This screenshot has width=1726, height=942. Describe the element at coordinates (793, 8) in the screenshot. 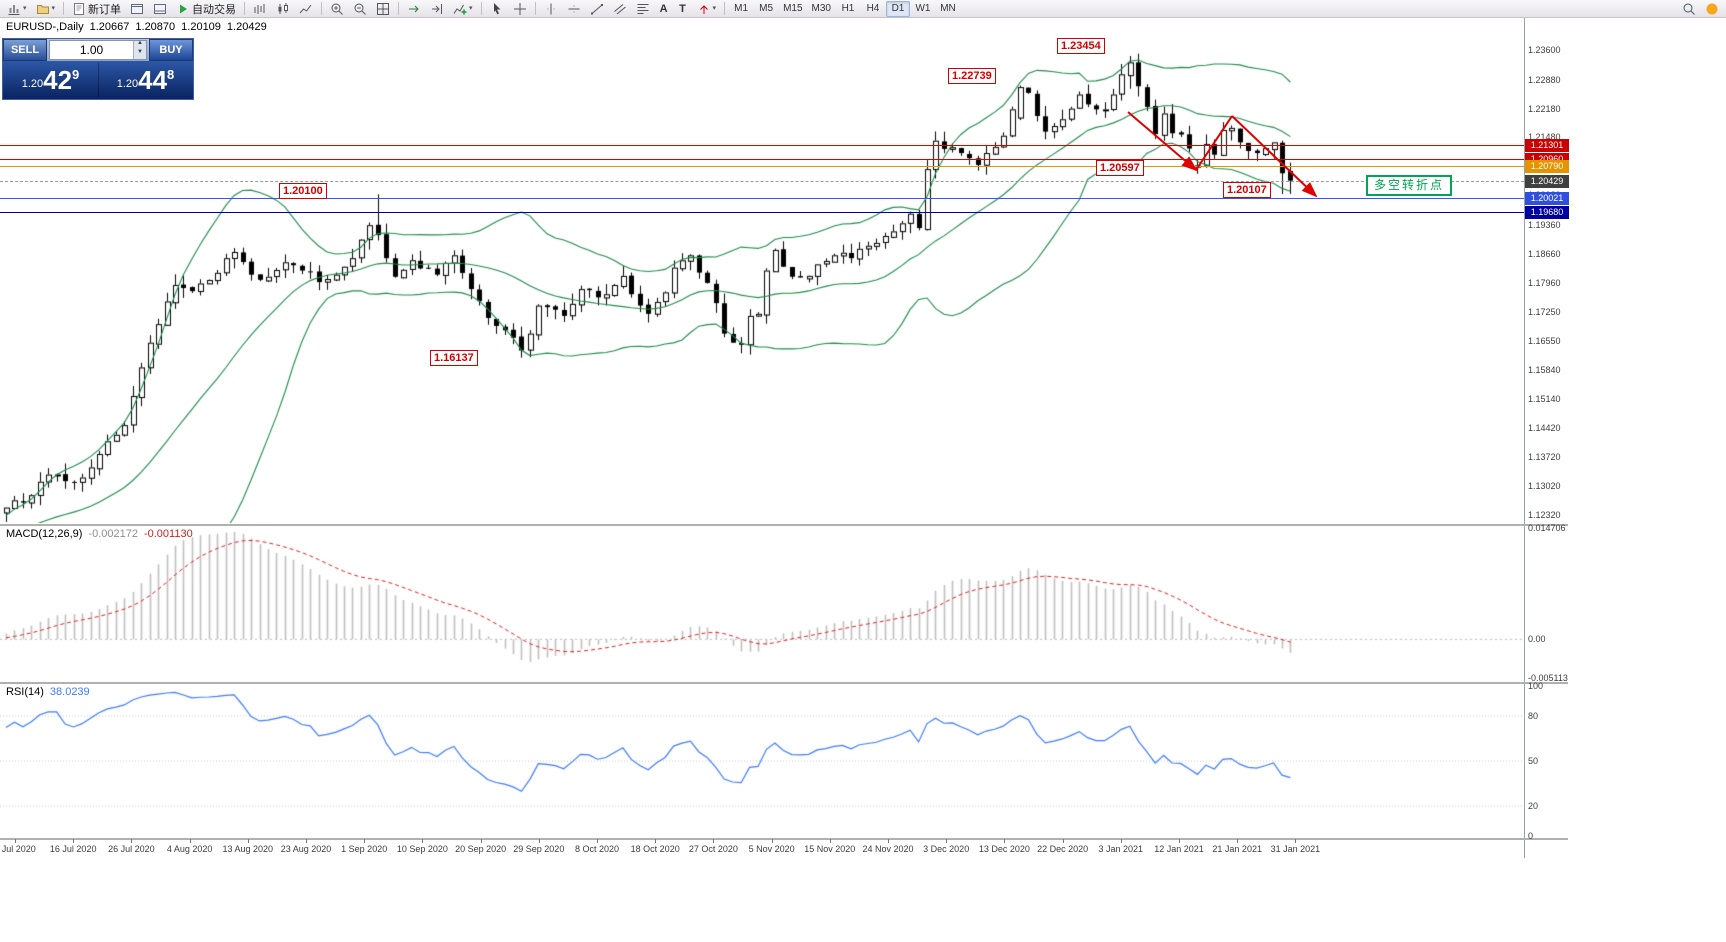

I see `timeframe-m15-button: M15` at that location.